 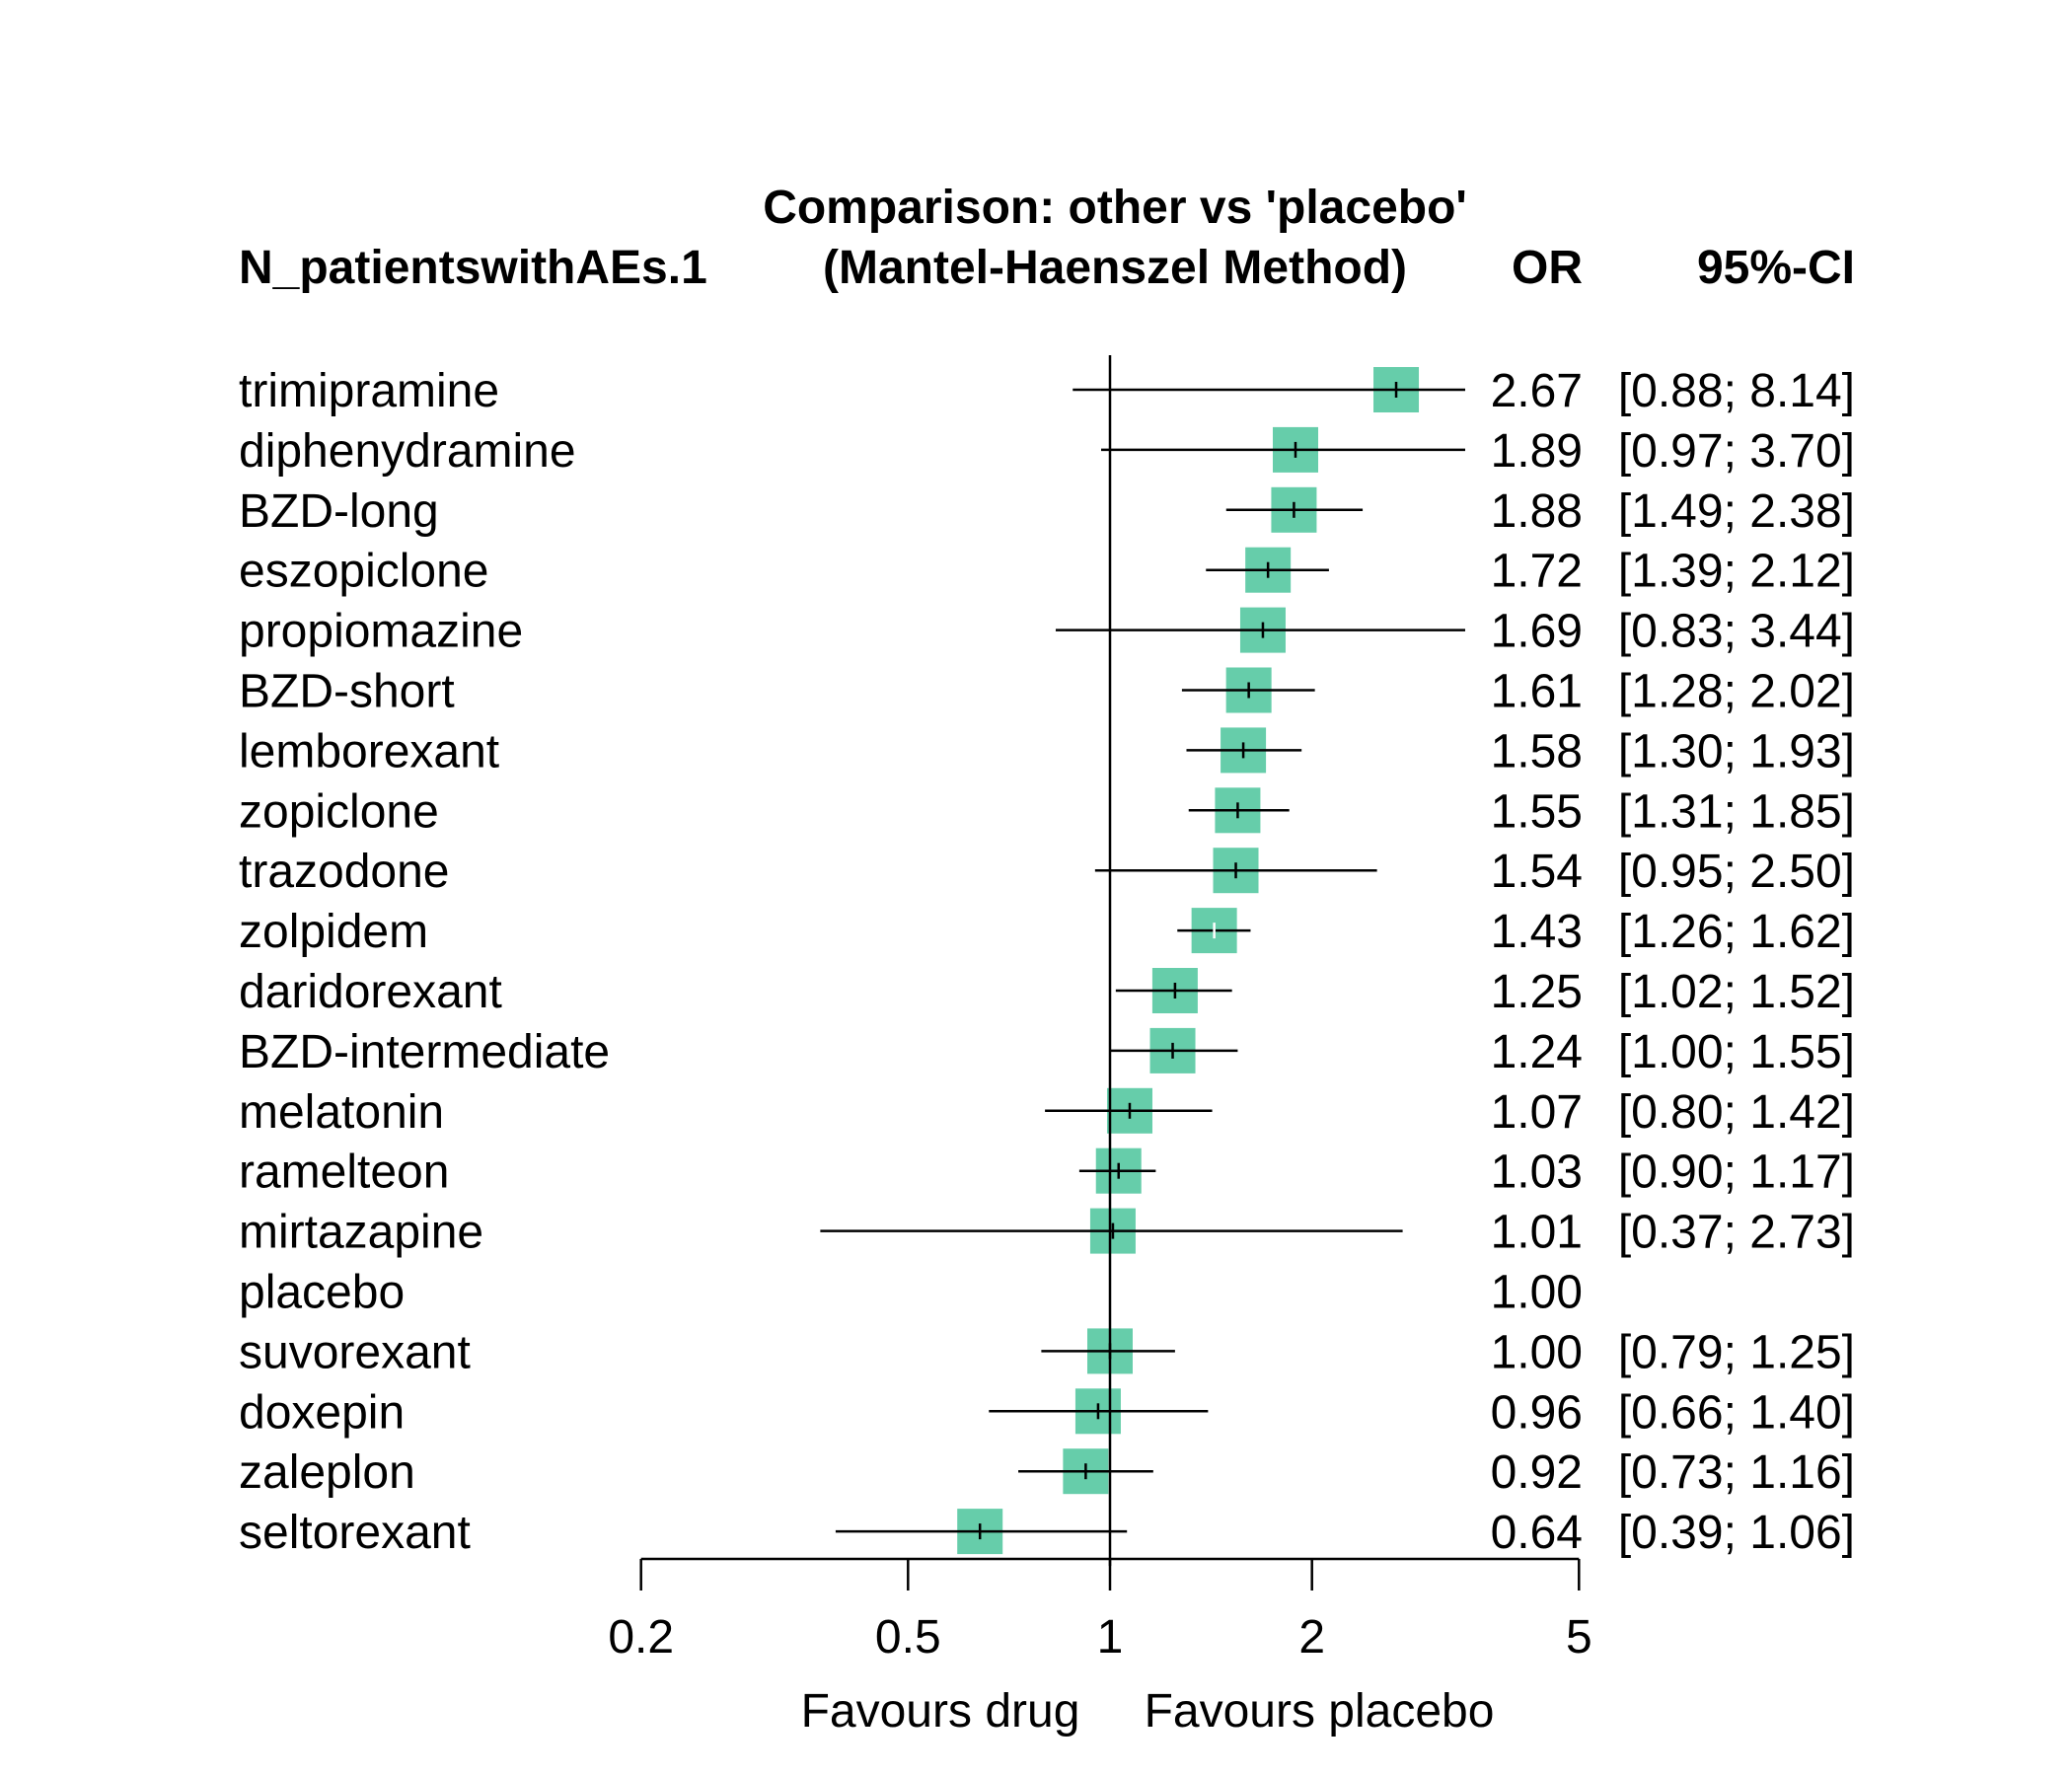 What do you see at coordinates (1047, 1052) in the screenshot?
I see `forest-row: BZD-intermediate 1.24 [1.00; 1.55]` at bounding box center [1047, 1052].